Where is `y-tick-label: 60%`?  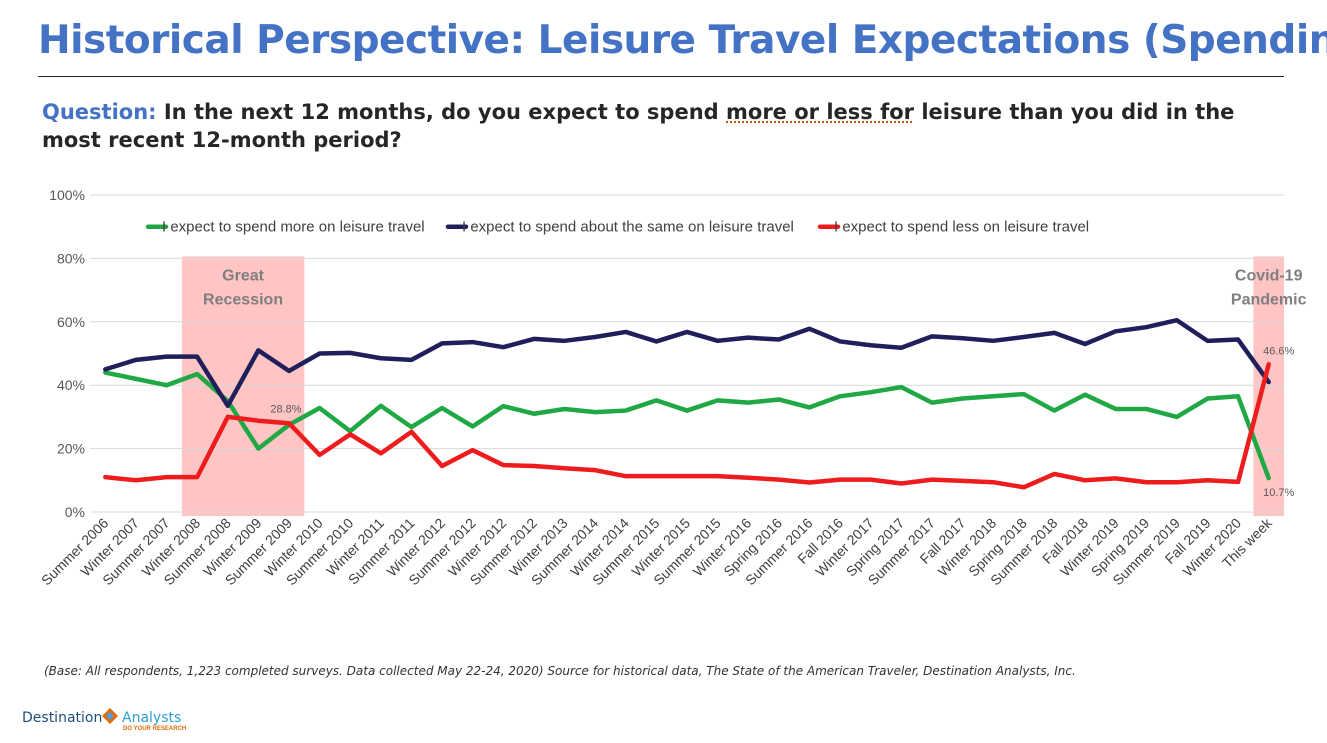 y-tick-label: 60% is located at coordinates (71, 322).